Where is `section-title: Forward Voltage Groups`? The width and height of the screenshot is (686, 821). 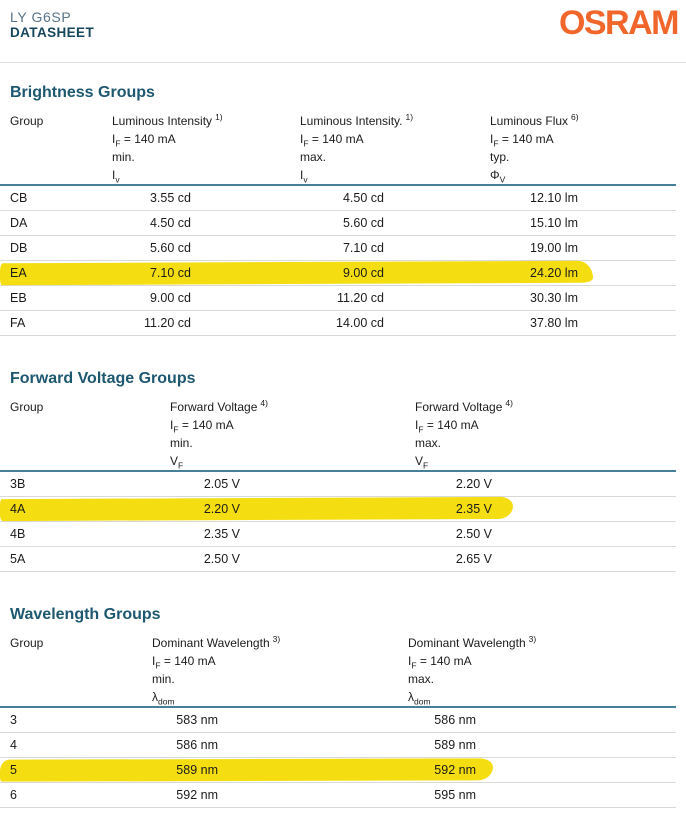
section-title: Forward Voltage Groups is located at coordinates (103, 378).